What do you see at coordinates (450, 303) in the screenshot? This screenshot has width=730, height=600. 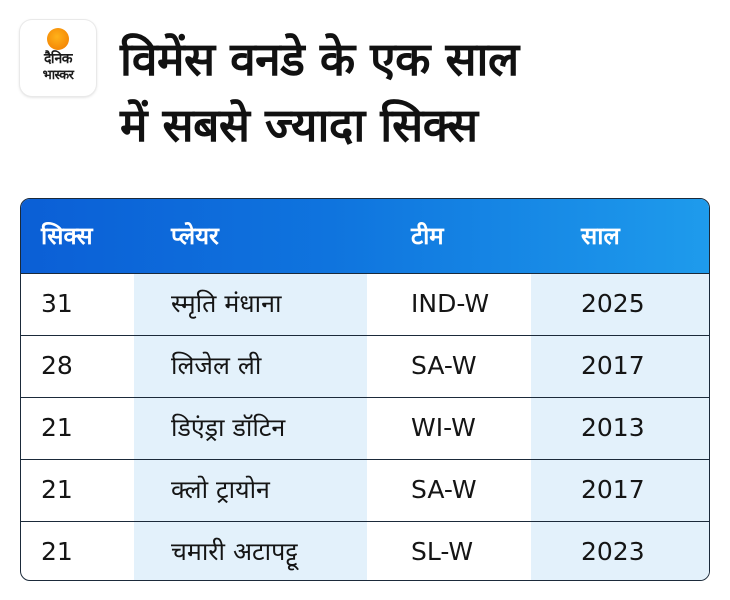 I see `cell-team: IND-W` at bounding box center [450, 303].